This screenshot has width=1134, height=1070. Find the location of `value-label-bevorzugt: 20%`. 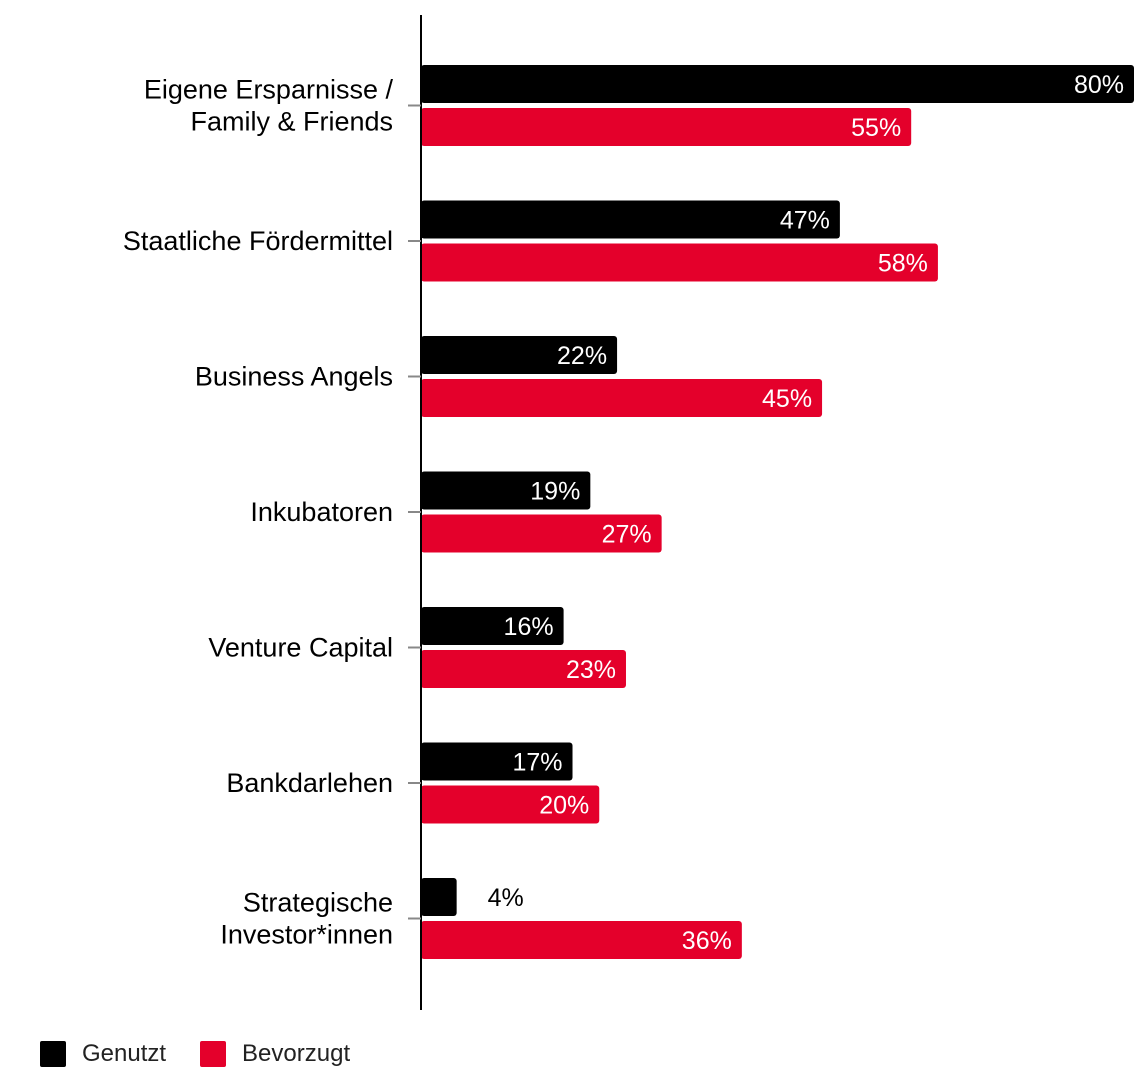

value-label-bevorzugt: 20% is located at coordinates (564, 806).